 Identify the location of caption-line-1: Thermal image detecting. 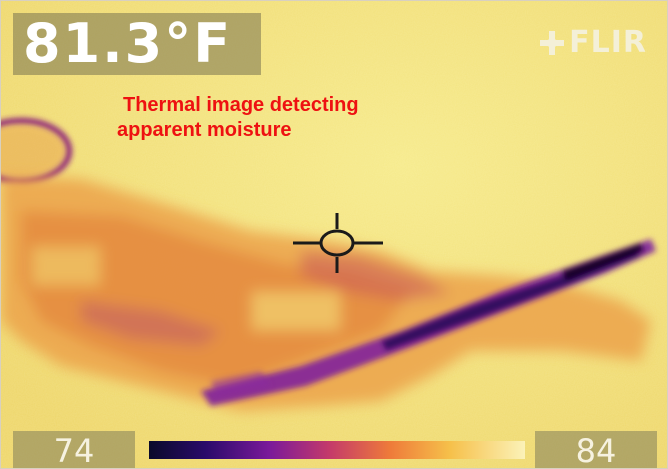
(241, 105).